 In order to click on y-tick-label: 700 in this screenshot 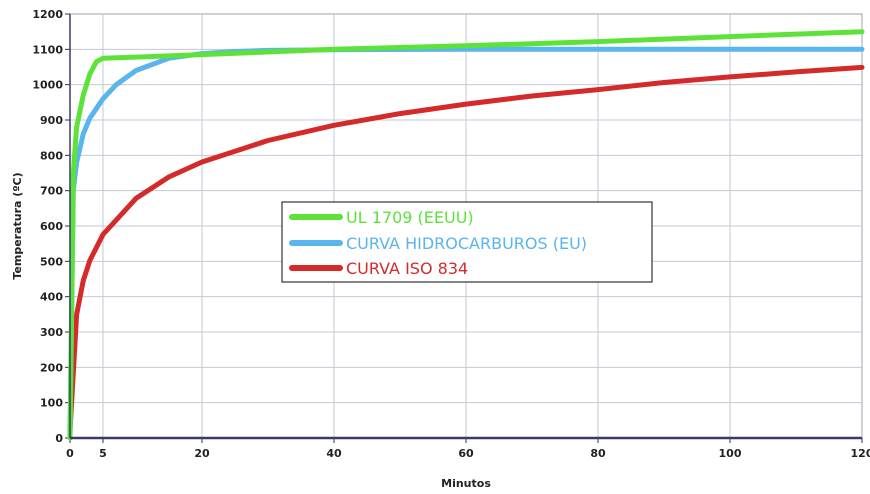, I will do `click(51, 191)`.